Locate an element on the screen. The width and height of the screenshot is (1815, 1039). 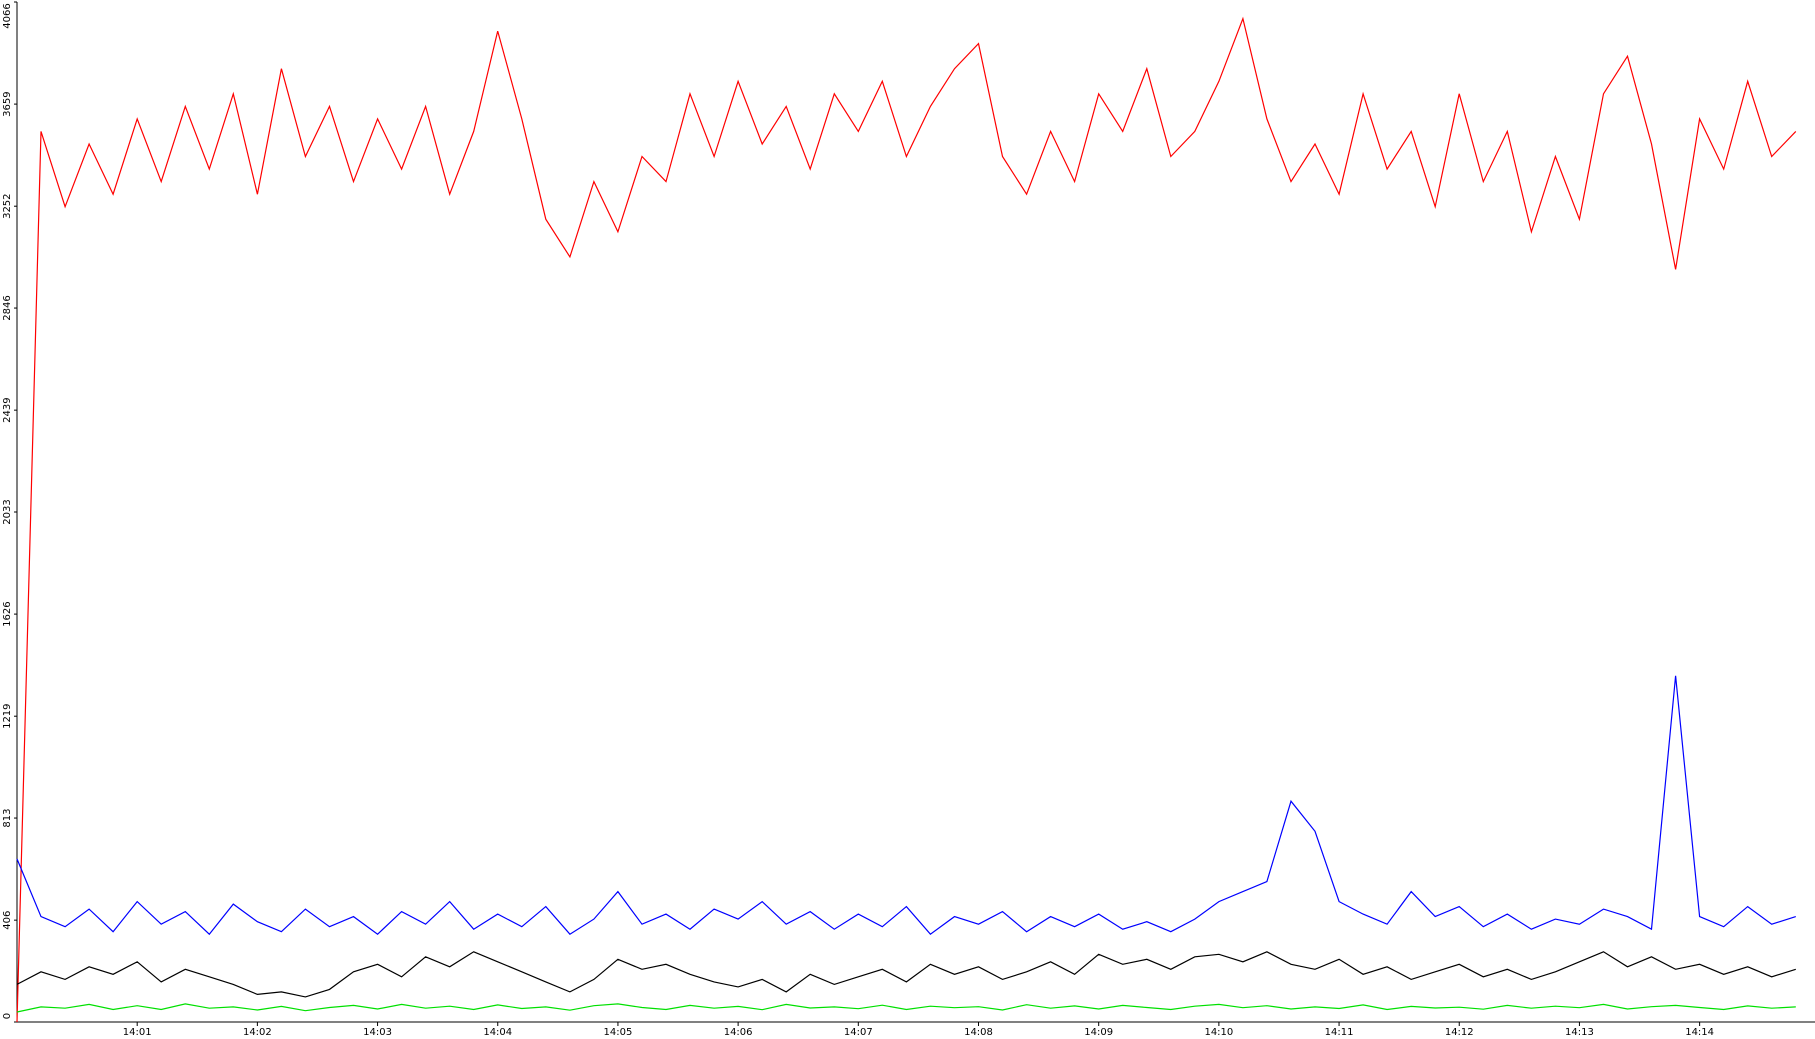
y-tick-label: 2033 is located at coordinates (7, 511).